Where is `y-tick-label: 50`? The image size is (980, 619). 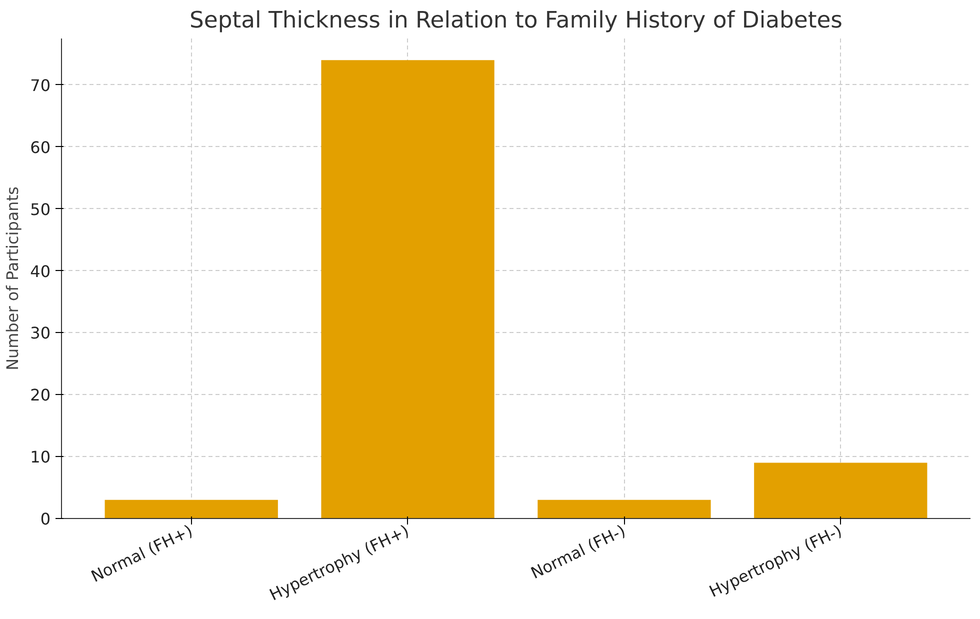 y-tick-label: 50 is located at coordinates (40, 209).